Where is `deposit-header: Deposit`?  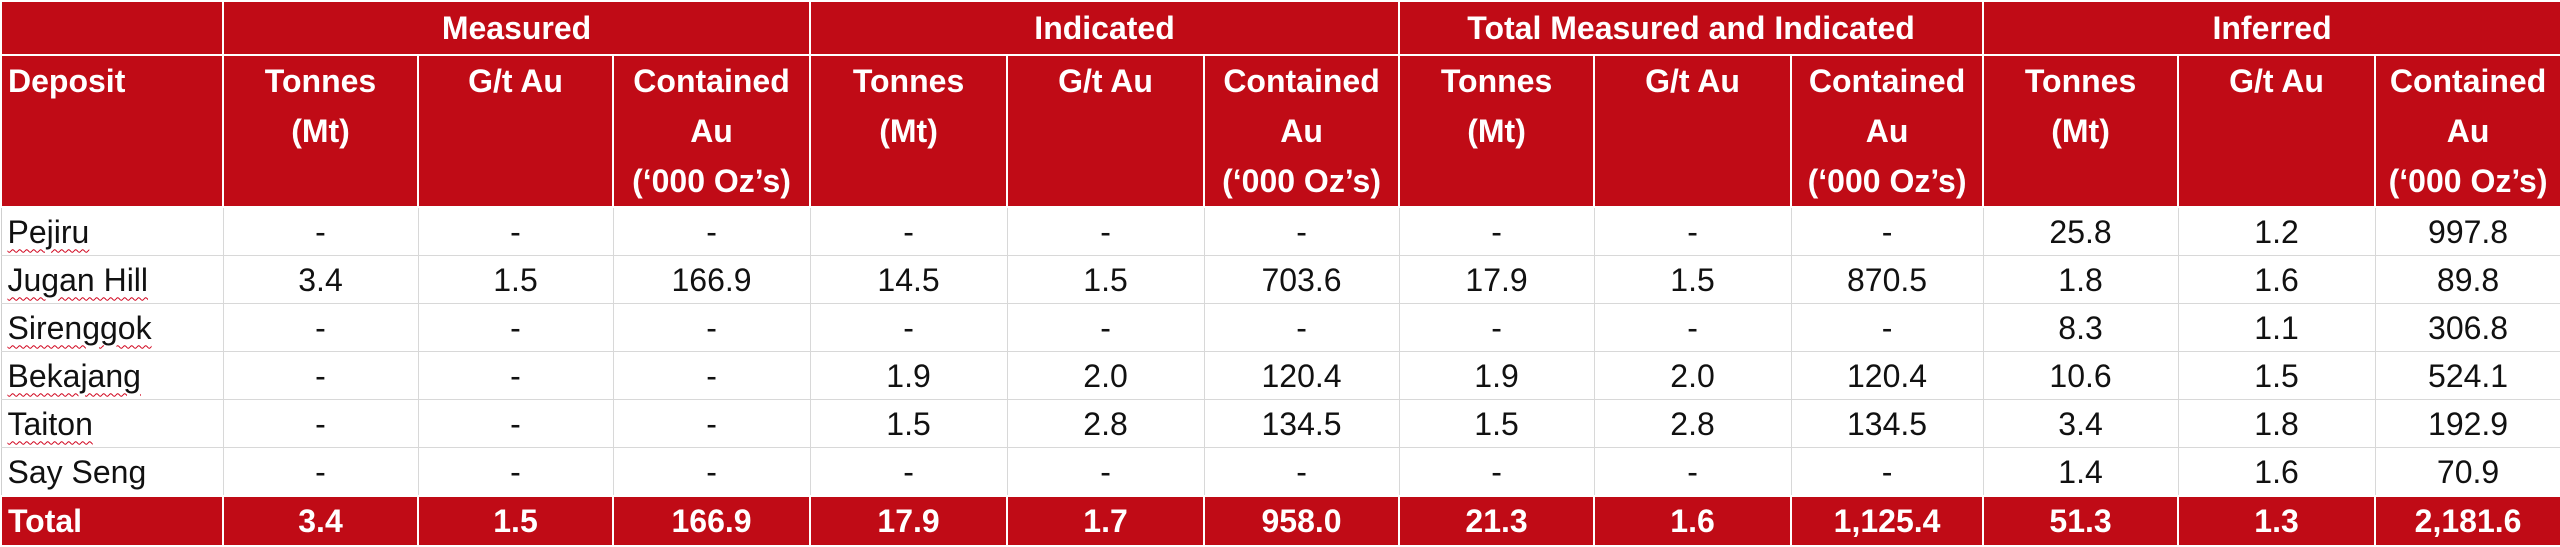
deposit-header: Deposit is located at coordinates (112, 131).